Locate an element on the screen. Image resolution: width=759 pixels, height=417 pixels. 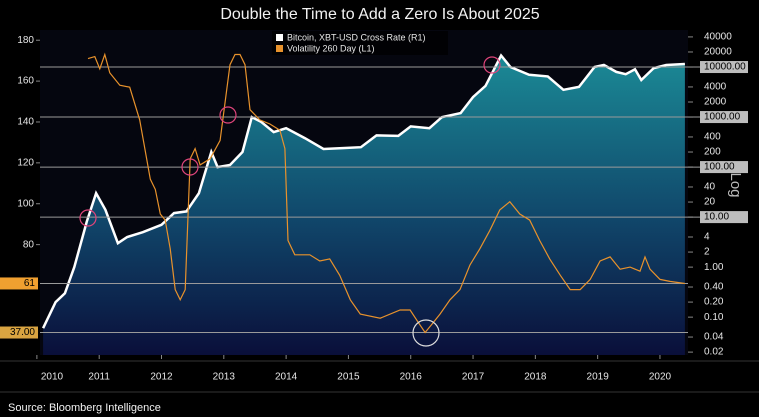
y2-tick-label: 10000.00 is located at coordinates (725, 67).